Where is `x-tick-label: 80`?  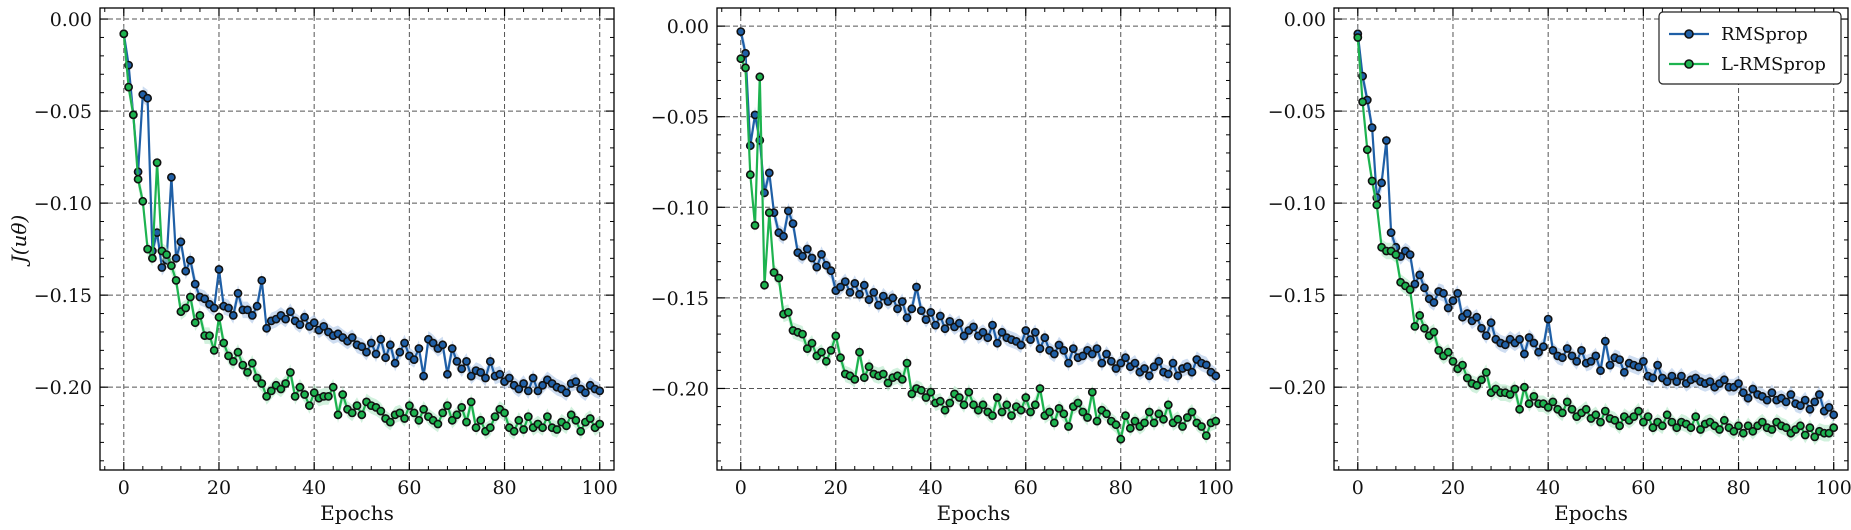
x-tick-label: 80 is located at coordinates (1738, 488).